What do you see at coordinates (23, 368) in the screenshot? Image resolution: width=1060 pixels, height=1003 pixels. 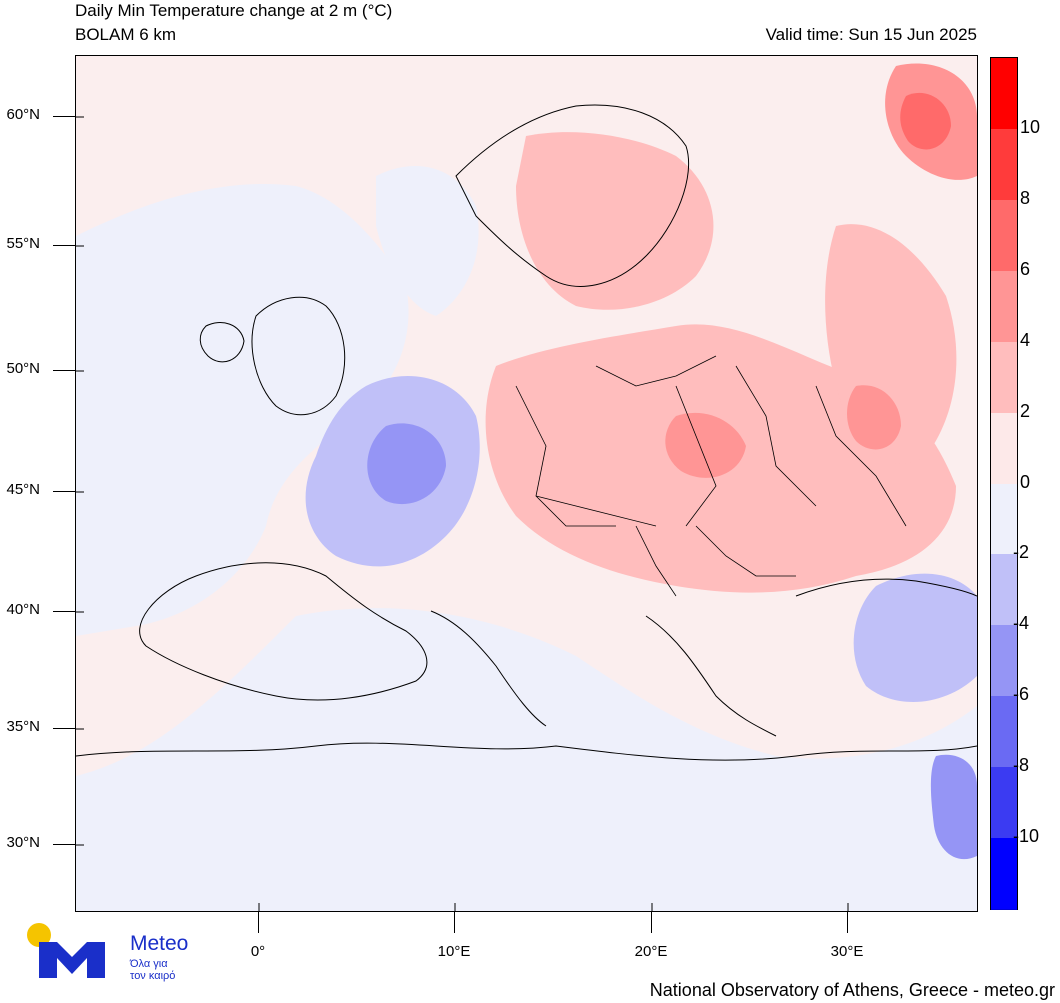 I see `lat-label-50n: 50°N` at bounding box center [23, 368].